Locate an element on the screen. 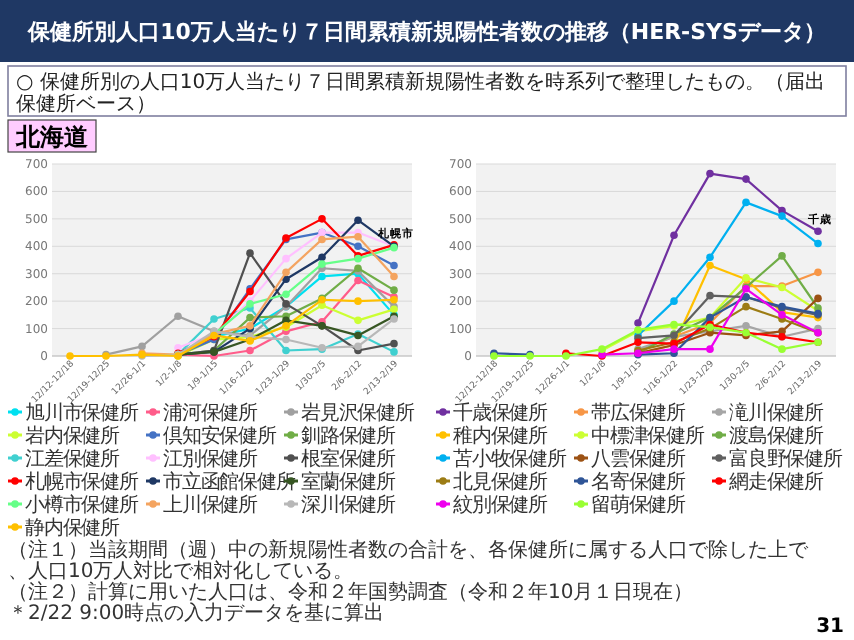  text: ＊2/22 9:00時点の入力データを基に算出 is located at coordinates (196, 613).